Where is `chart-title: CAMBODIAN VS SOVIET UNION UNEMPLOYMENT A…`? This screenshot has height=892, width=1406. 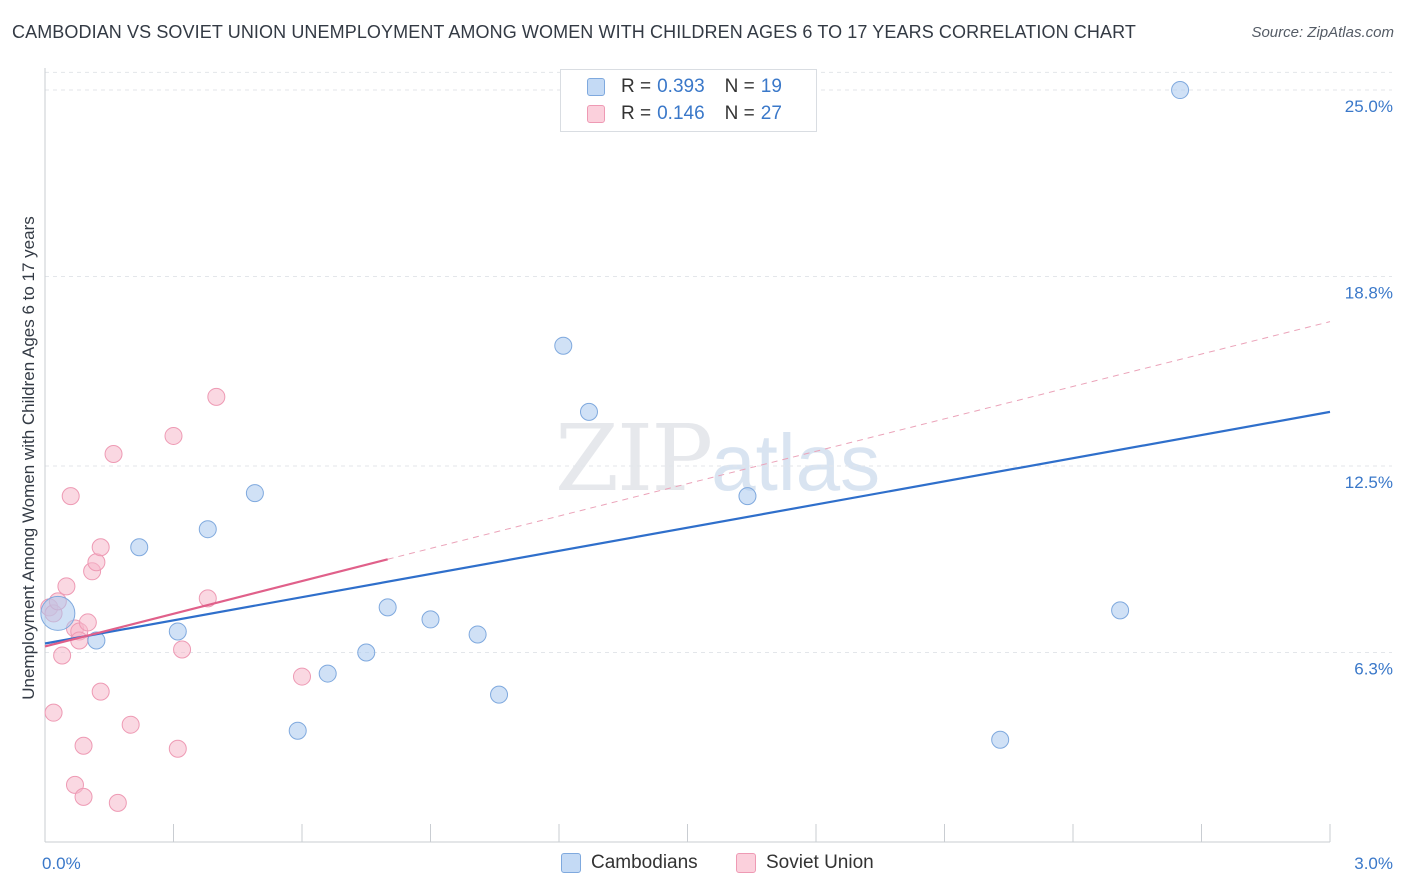 chart-title: CAMBODIAN VS SOVIET UNION UNEMPLOYMENT A… is located at coordinates (574, 32).